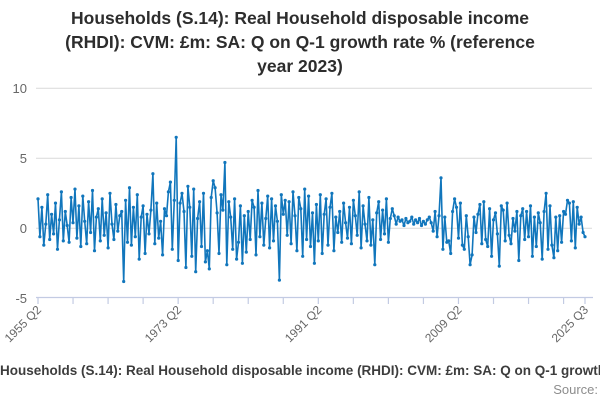  I want to click on chart-title-line-3: year 2023), so click(300, 66).